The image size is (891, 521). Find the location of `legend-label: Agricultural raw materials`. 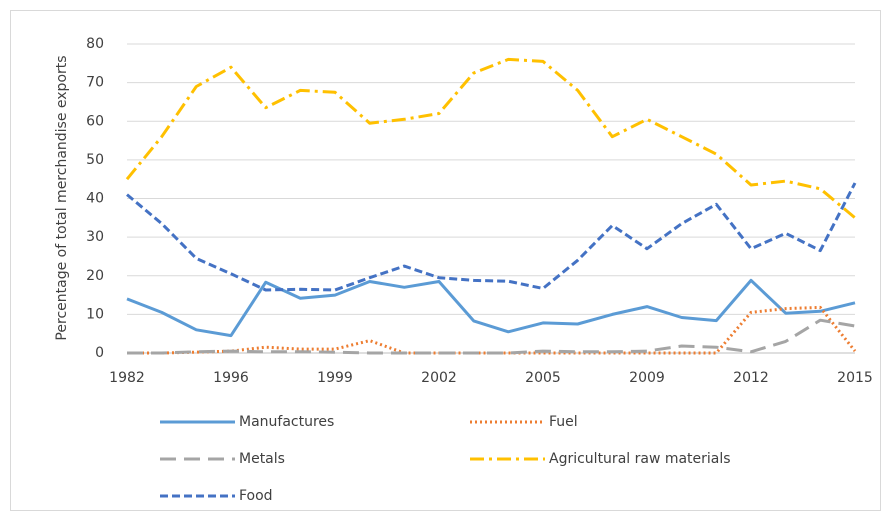

legend-label: Agricultural raw materials is located at coordinates (640, 459).